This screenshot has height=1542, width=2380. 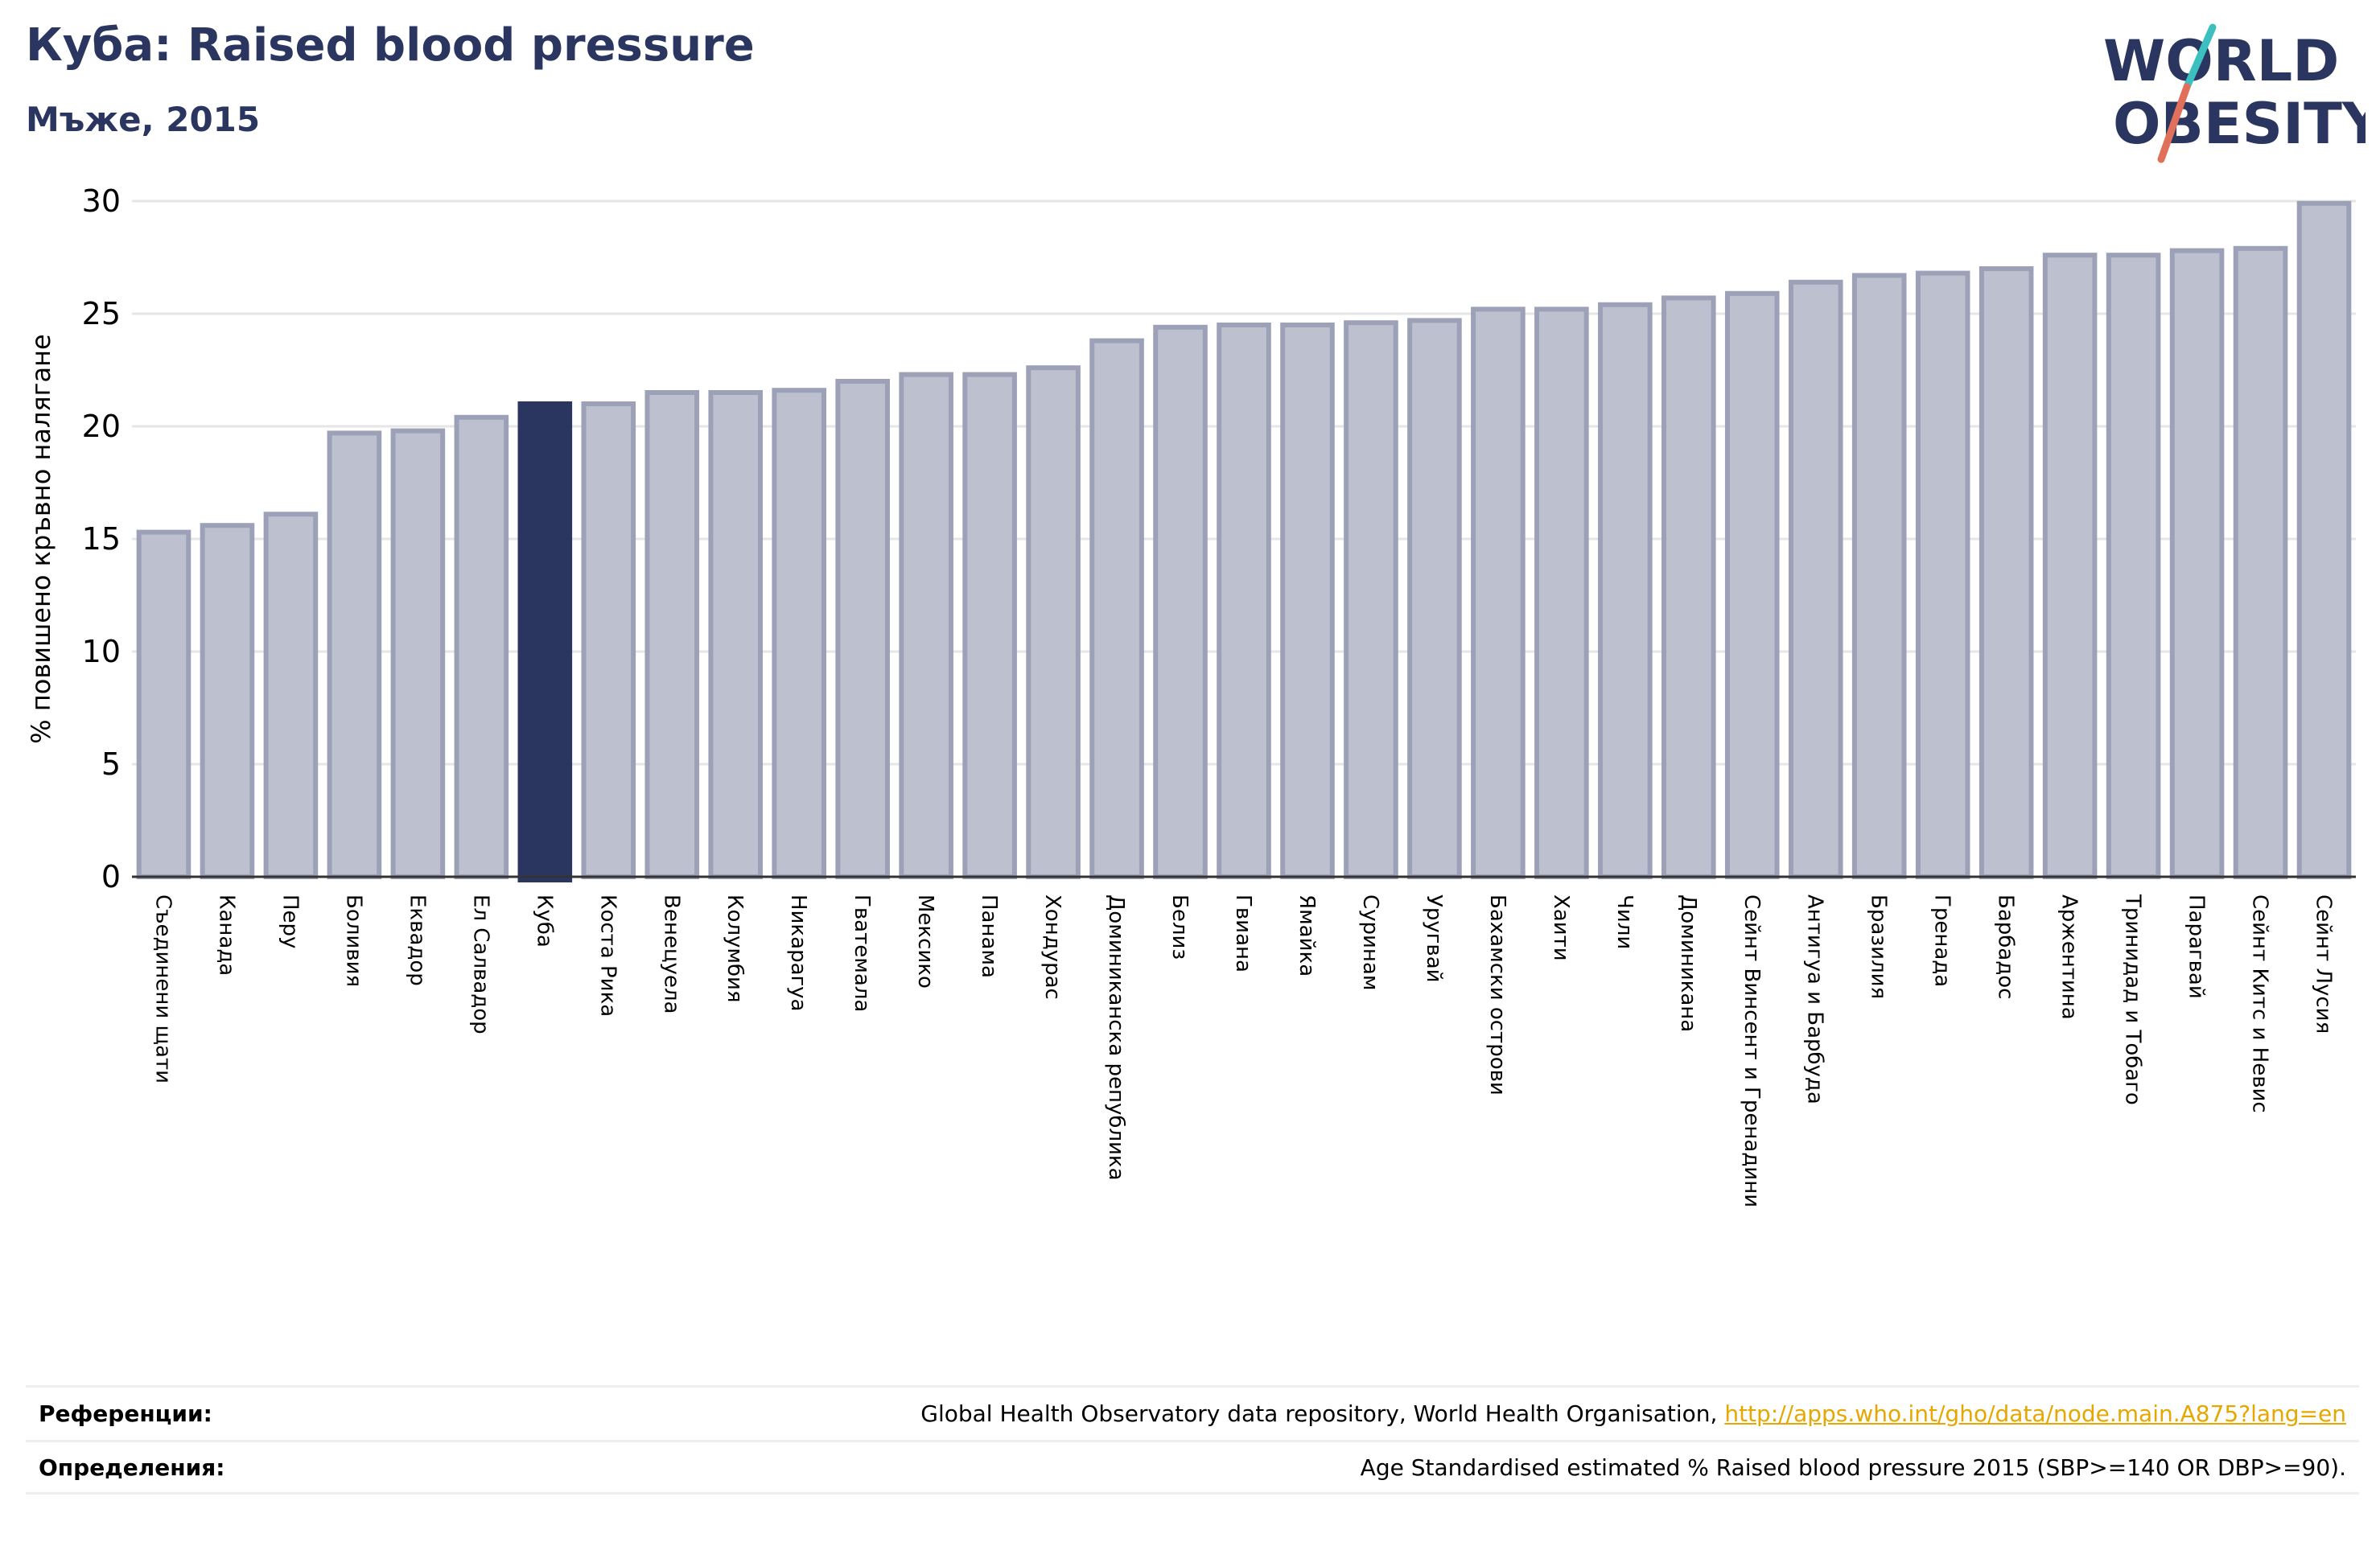 What do you see at coordinates (1434, 938) in the screenshot?
I see `x-tick-label: Уругвай` at bounding box center [1434, 938].